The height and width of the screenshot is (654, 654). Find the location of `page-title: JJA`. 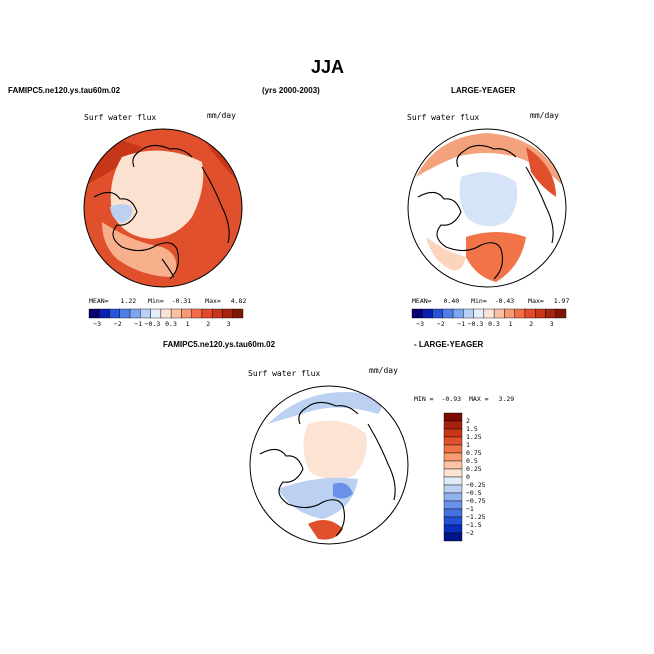

page-title: JJA is located at coordinates (328, 67).